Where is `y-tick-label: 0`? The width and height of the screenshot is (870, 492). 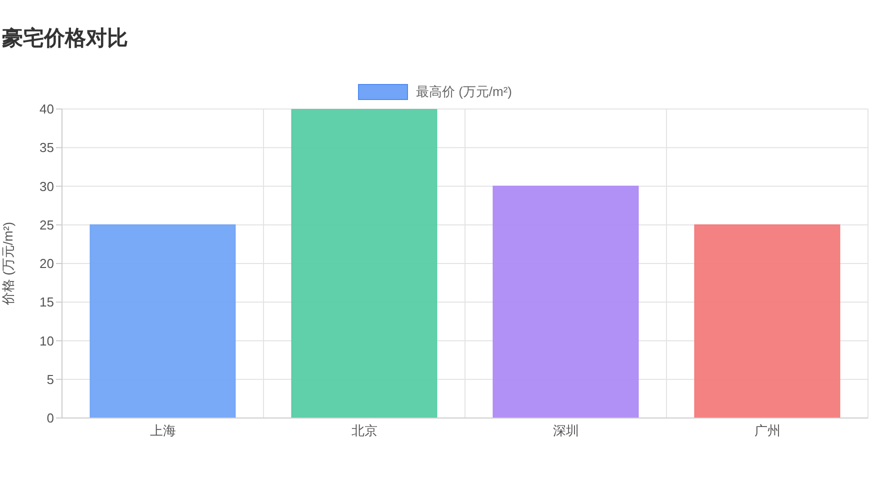
y-tick-label: 0 is located at coordinates (50, 418).